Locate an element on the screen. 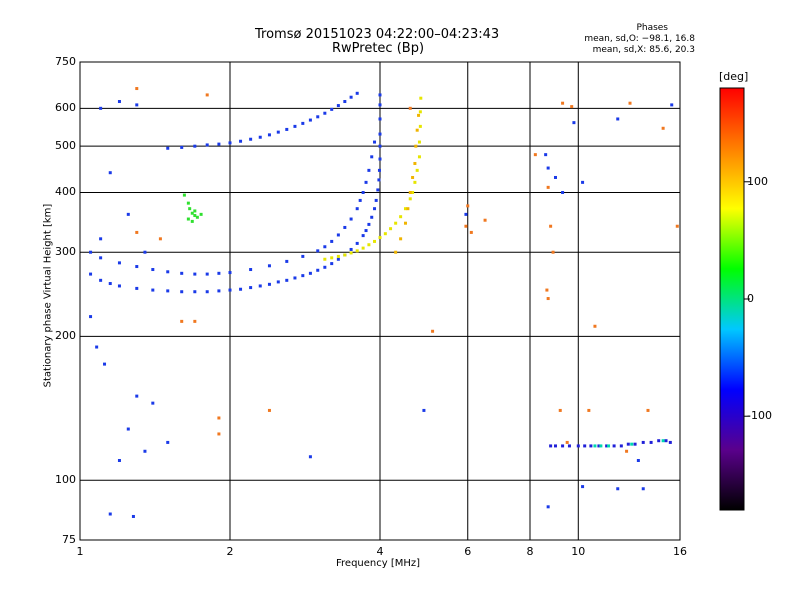  colorbar-tick-label: 0 is located at coordinates (750, 298).